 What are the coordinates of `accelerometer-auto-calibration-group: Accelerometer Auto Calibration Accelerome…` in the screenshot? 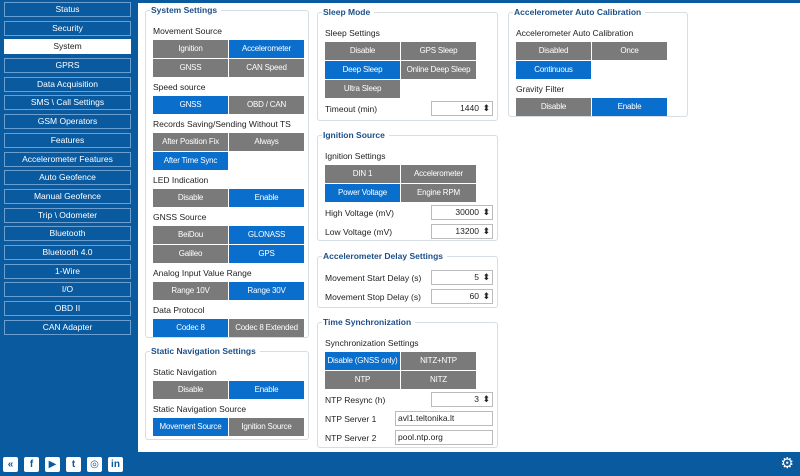 It's located at (598, 62).